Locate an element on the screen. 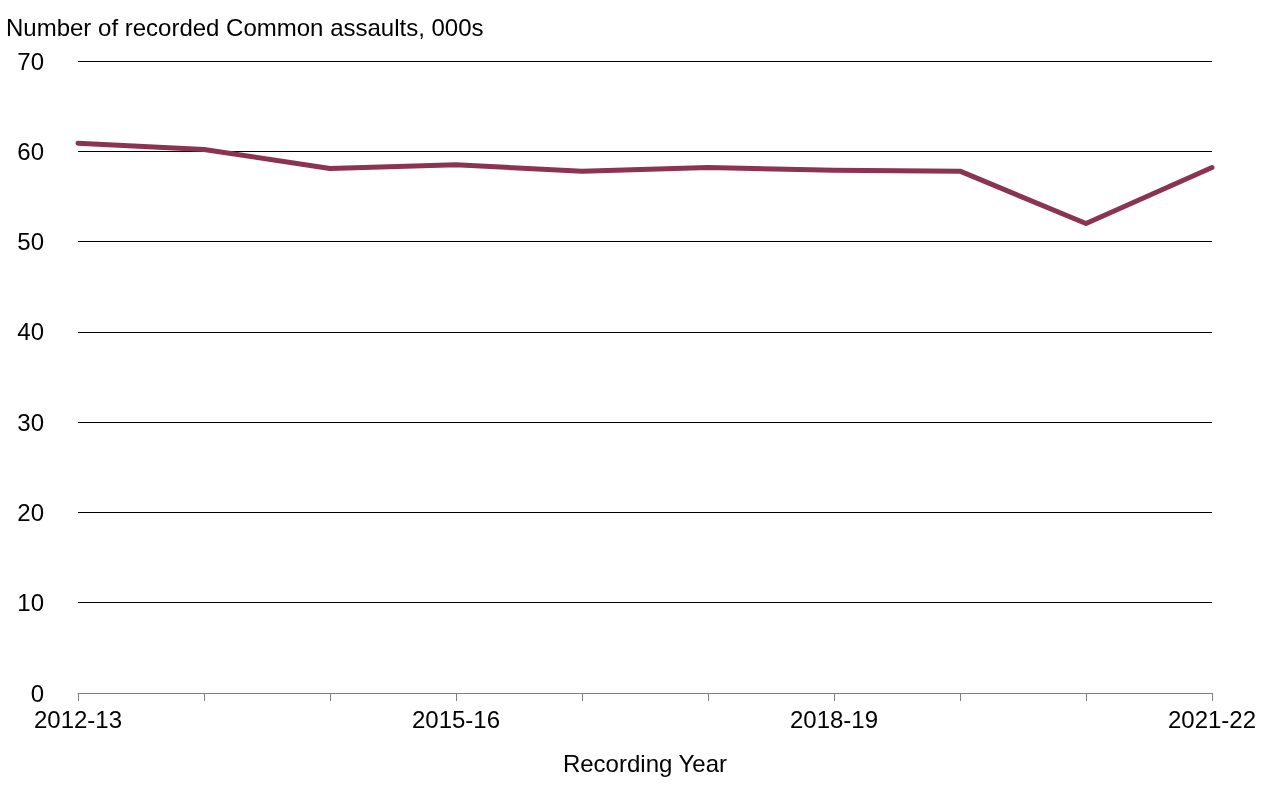 This screenshot has width=1284, height=785. y-tick-label: 50 is located at coordinates (30, 242).